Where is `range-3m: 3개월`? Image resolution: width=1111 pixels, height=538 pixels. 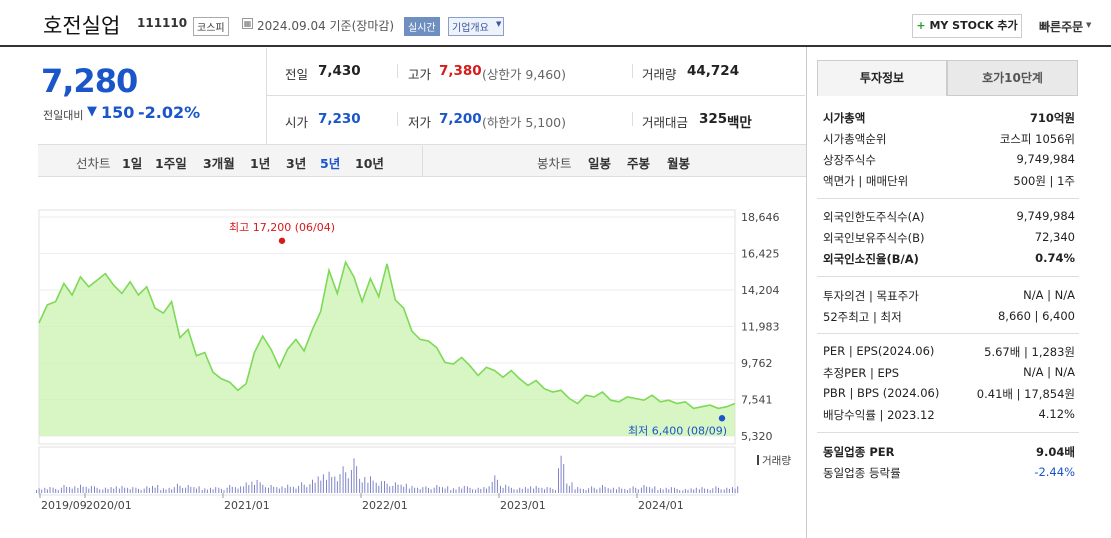
range-3m: 3개월 is located at coordinates (219, 163).